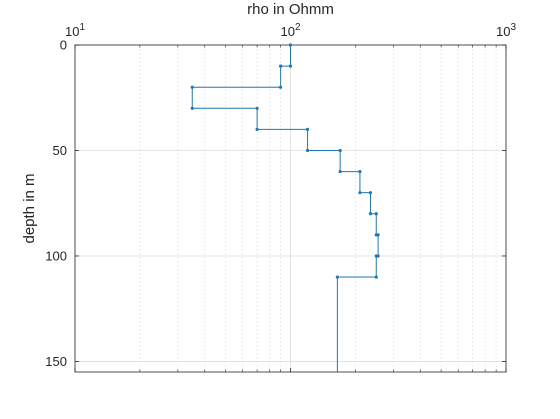  I want to click on y-tick-label: 100, so click(56, 255).